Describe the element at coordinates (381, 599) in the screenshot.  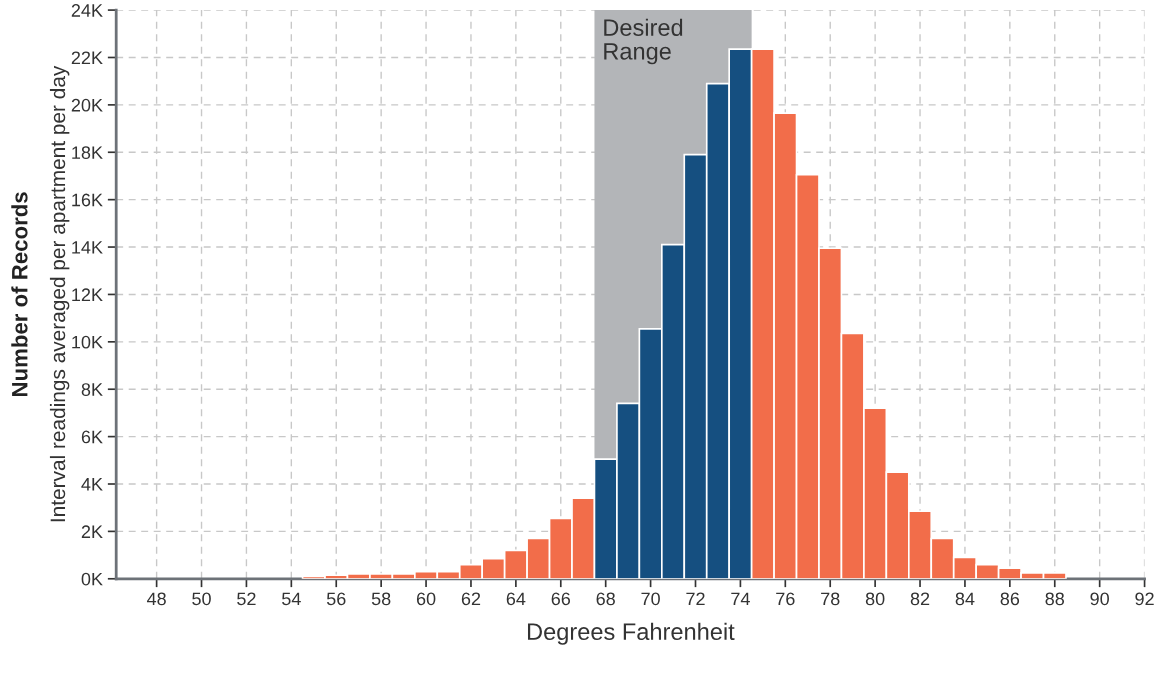
I see `x-tick-label: 58` at that location.